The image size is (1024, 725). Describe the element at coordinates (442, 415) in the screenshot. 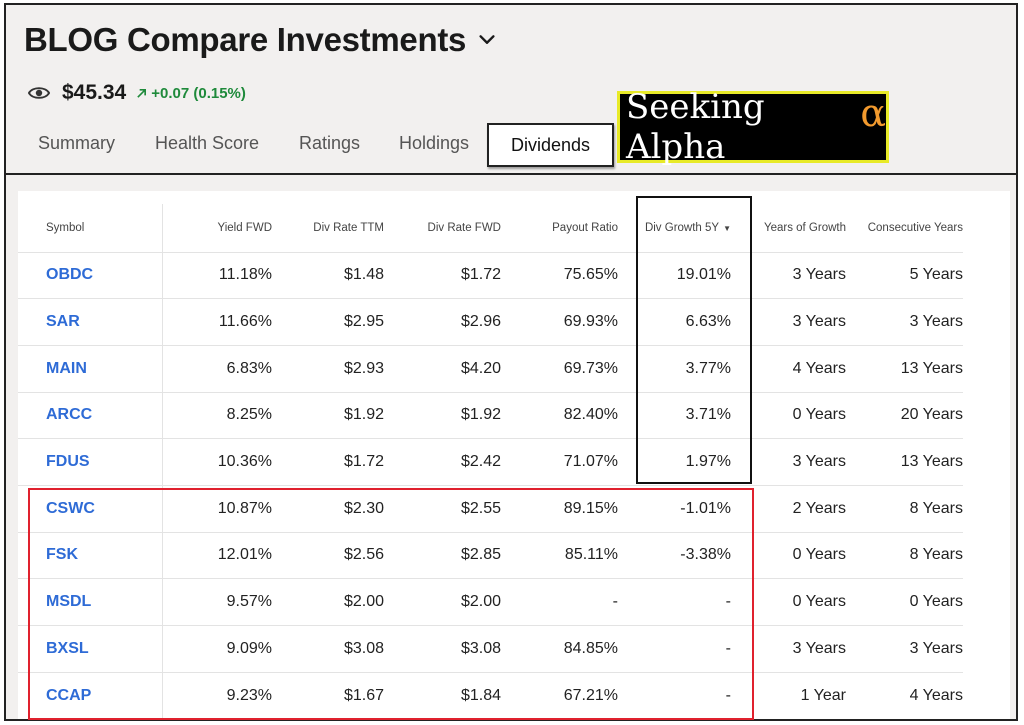

I see `cell-div-rate-fwd: $1.92` at that location.